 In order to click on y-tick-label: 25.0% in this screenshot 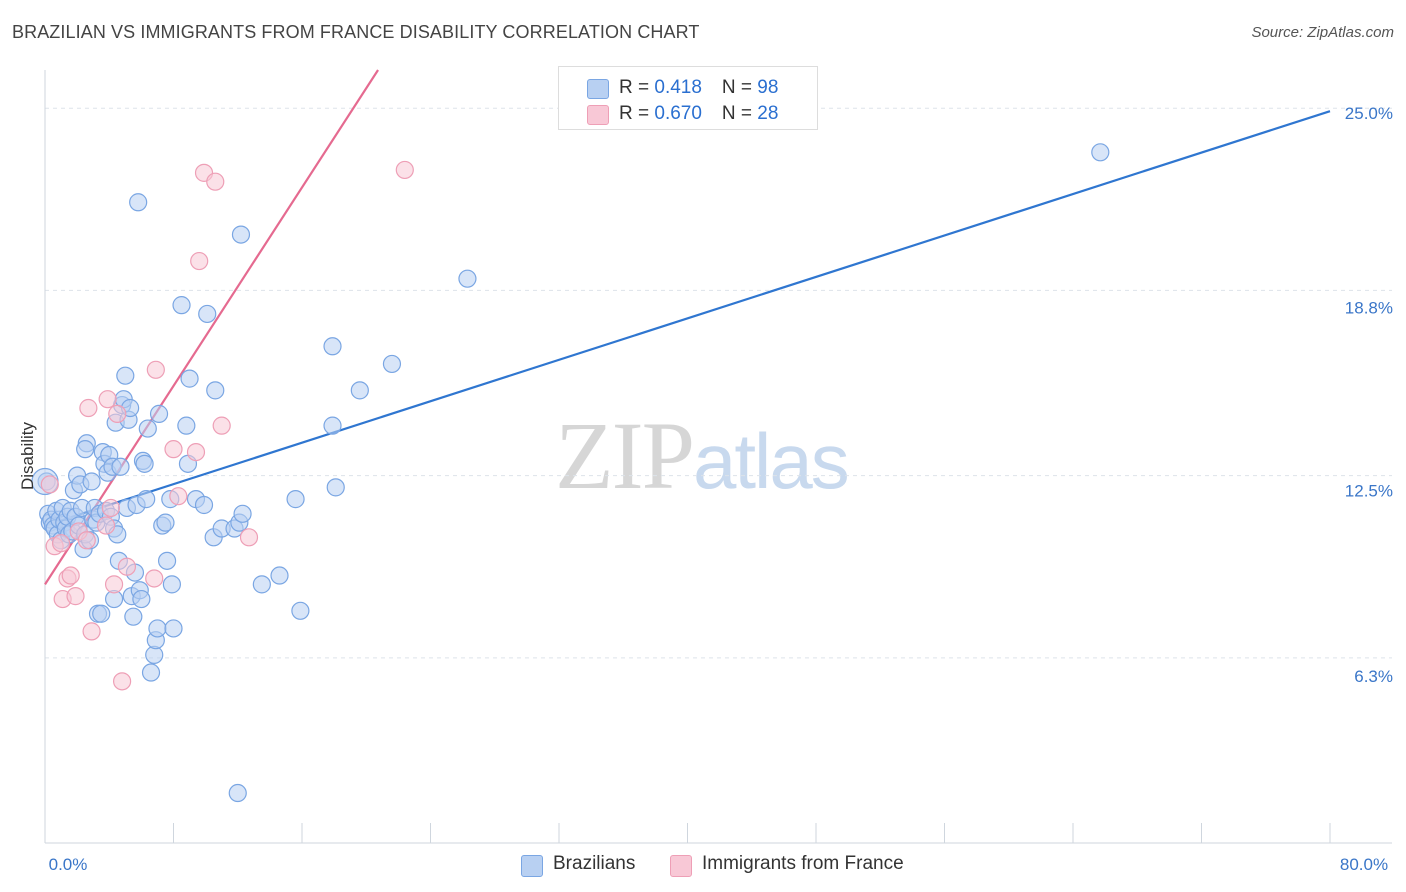, I will do `click(1369, 113)`.